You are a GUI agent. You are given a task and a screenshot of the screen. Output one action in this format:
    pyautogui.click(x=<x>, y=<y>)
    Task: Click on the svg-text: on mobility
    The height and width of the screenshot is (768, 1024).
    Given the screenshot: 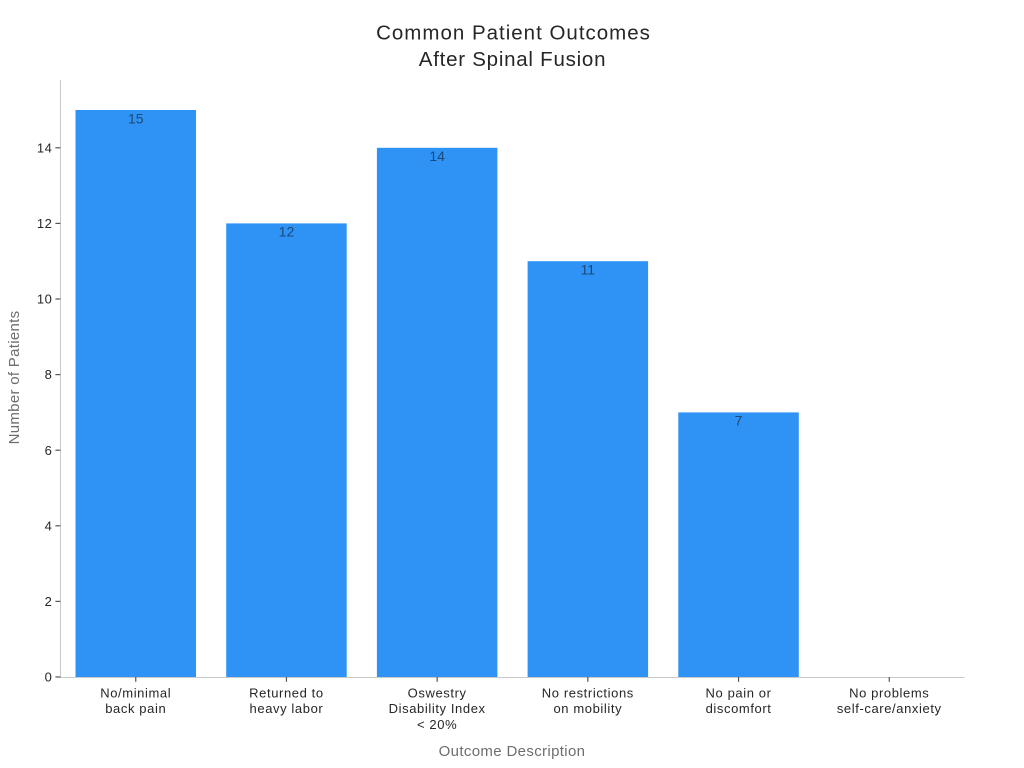 What is the action you would take?
    pyautogui.click(x=587, y=708)
    